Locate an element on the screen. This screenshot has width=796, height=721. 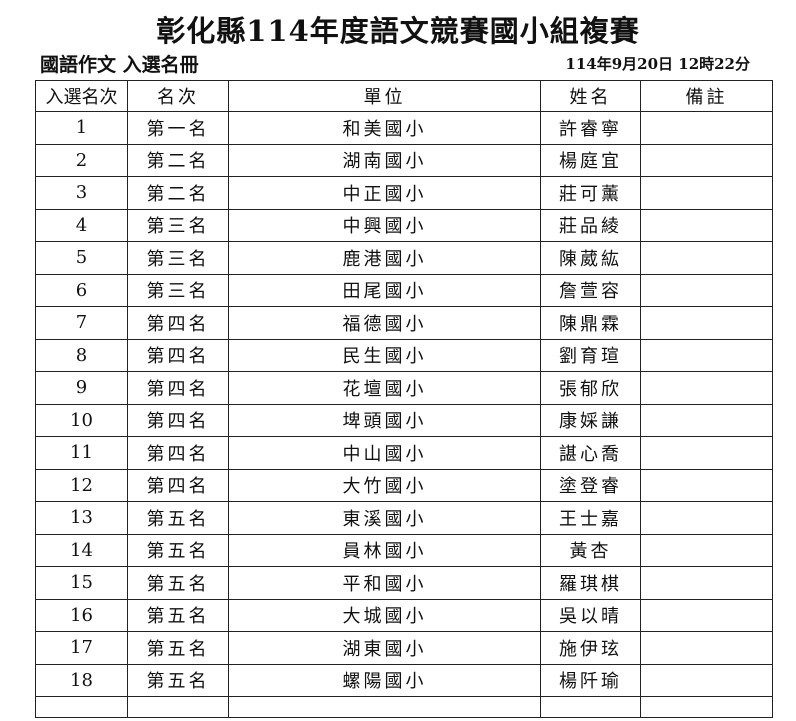
table-row: 12 第四名 大竹國小 塗登睿 is located at coordinates (404, 485).